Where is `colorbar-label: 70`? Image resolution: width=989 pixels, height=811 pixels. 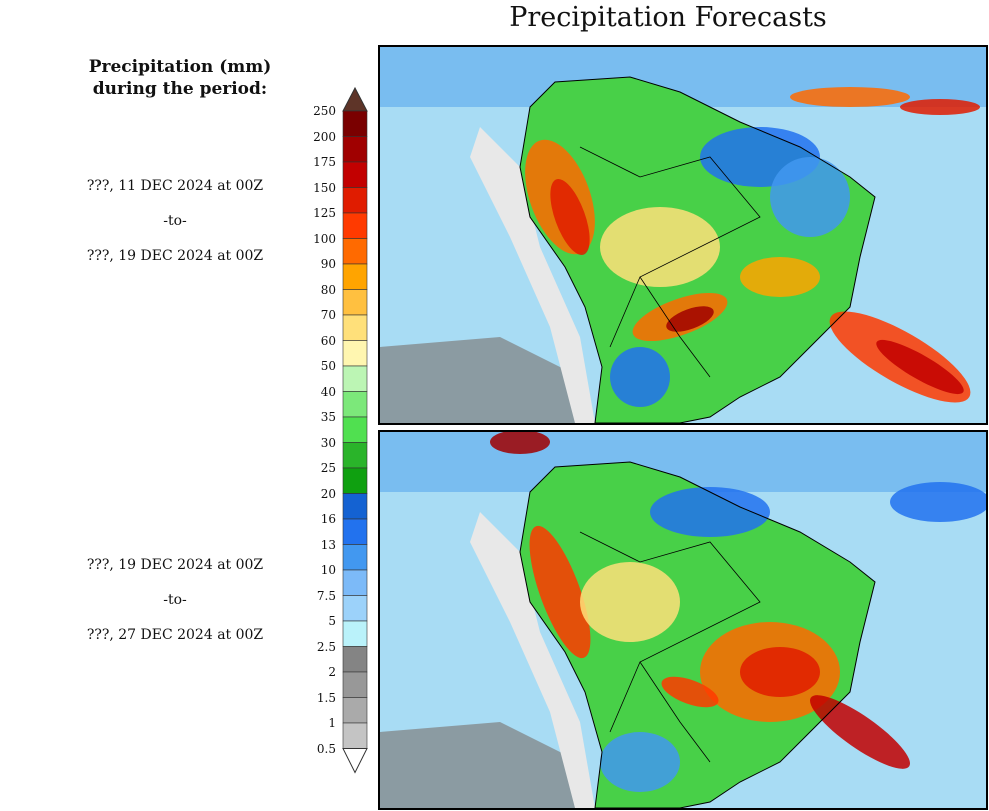 colorbar-label: 70 is located at coordinates (328, 315).